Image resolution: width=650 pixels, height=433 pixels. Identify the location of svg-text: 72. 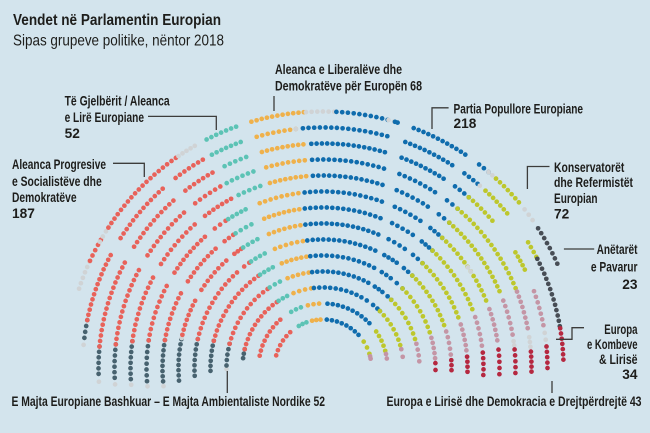
(562, 213).